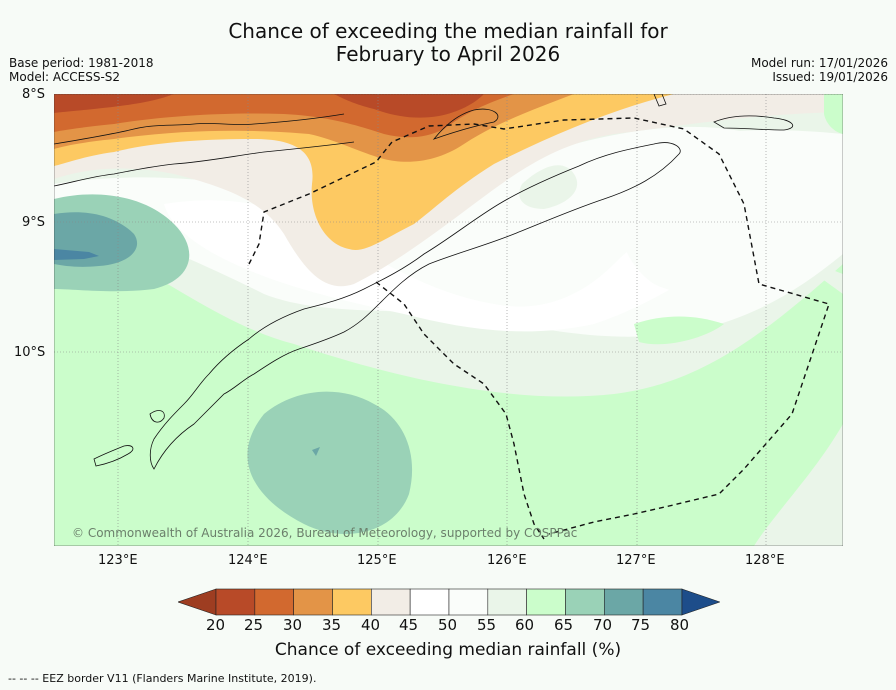  What do you see at coordinates (293, 625) in the screenshot?
I see `cbar-tick: 30` at bounding box center [293, 625].